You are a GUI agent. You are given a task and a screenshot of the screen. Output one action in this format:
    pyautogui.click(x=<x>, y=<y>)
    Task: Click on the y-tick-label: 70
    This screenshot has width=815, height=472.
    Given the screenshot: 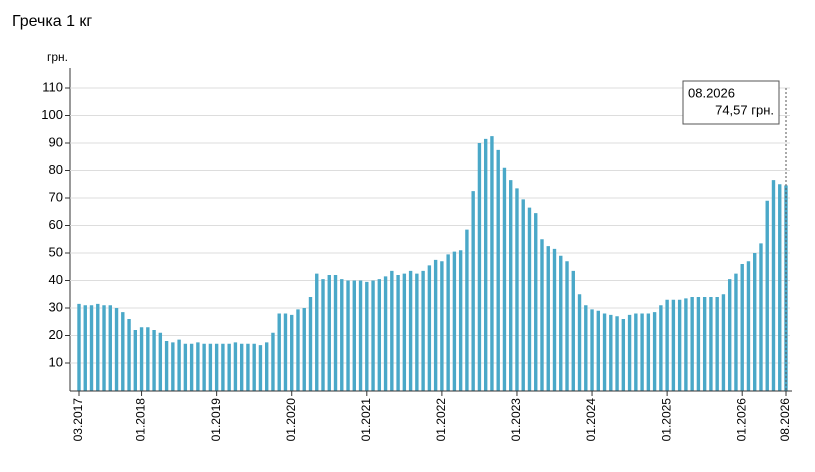 What is the action you would take?
    pyautogui.click(x=56, y=196)
    